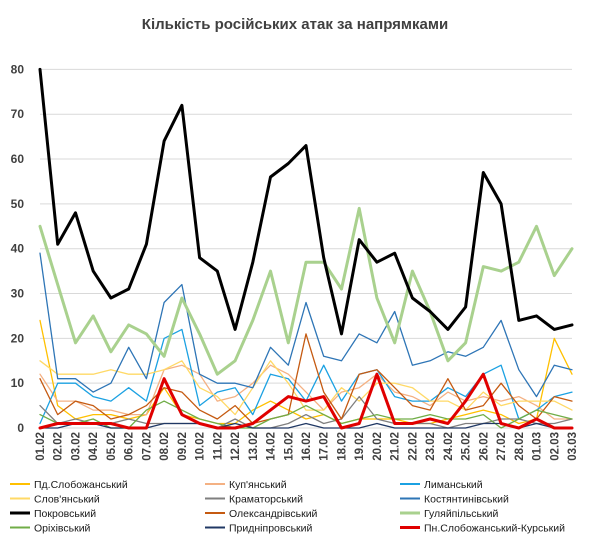 The image size is (590, 540). Describe the element at coordinates (494, 529) in the screenshot. I see `legend-label: Пн.Слобожанський-Курський` at that location.